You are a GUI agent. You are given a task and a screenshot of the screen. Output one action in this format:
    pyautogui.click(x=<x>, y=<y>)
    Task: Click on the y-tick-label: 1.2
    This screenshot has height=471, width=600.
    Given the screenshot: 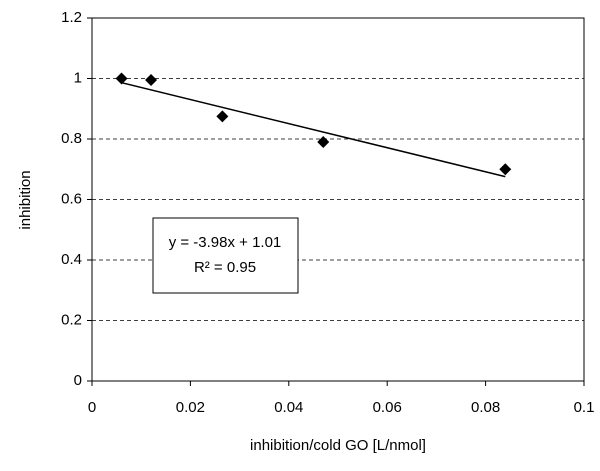 What is the action you would take?
    pyautogui.click(x=71, y=17)
    